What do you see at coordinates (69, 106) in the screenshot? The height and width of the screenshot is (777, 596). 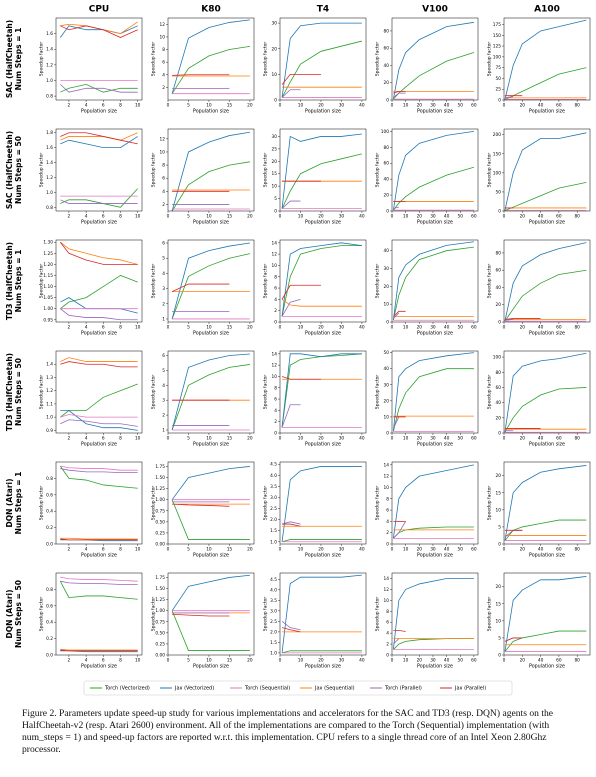 I see `x-tick-label: 2` at bounding box center [69, 106].